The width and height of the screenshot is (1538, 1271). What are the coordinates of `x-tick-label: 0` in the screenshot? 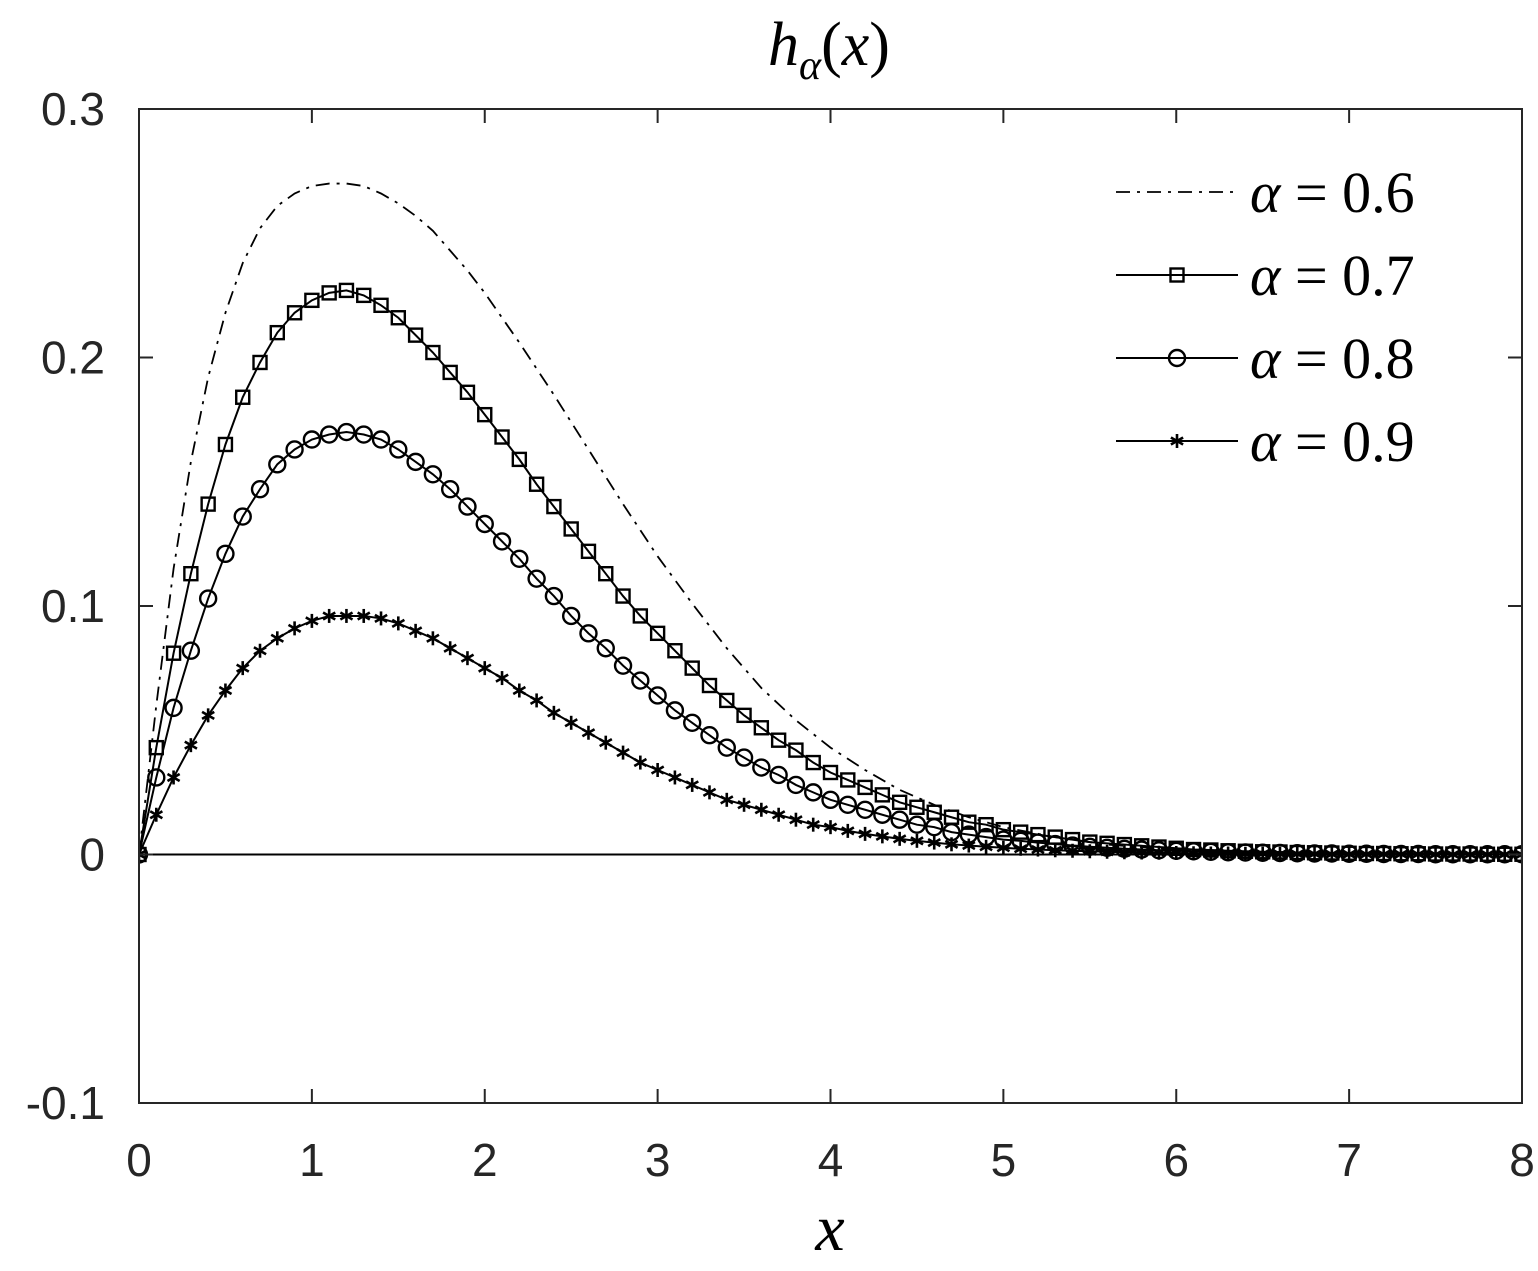 It's located at (139, 1160).